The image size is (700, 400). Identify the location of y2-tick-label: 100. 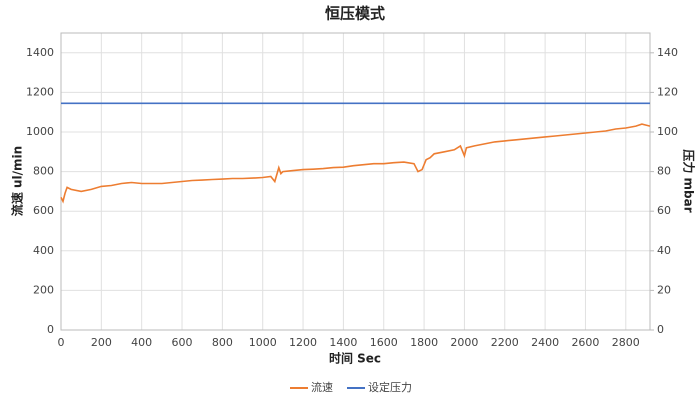
(667, 131).